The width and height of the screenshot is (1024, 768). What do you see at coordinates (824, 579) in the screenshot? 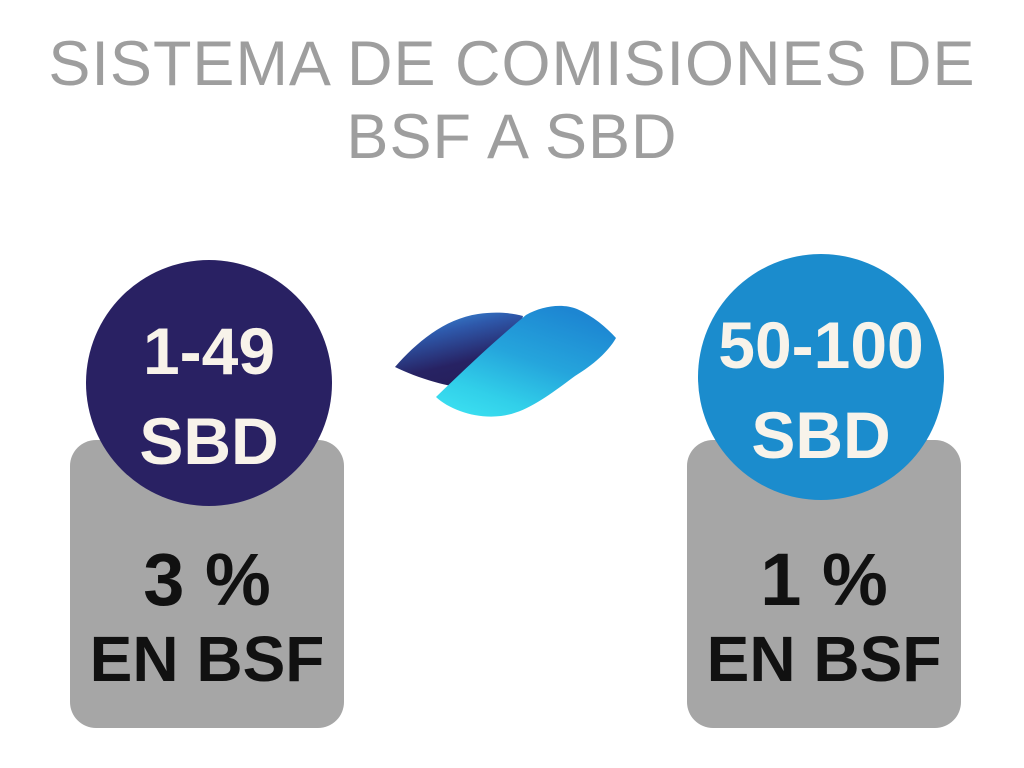
I see `commission-rate-high-range: 1 %` at bounding box center [824, 579].